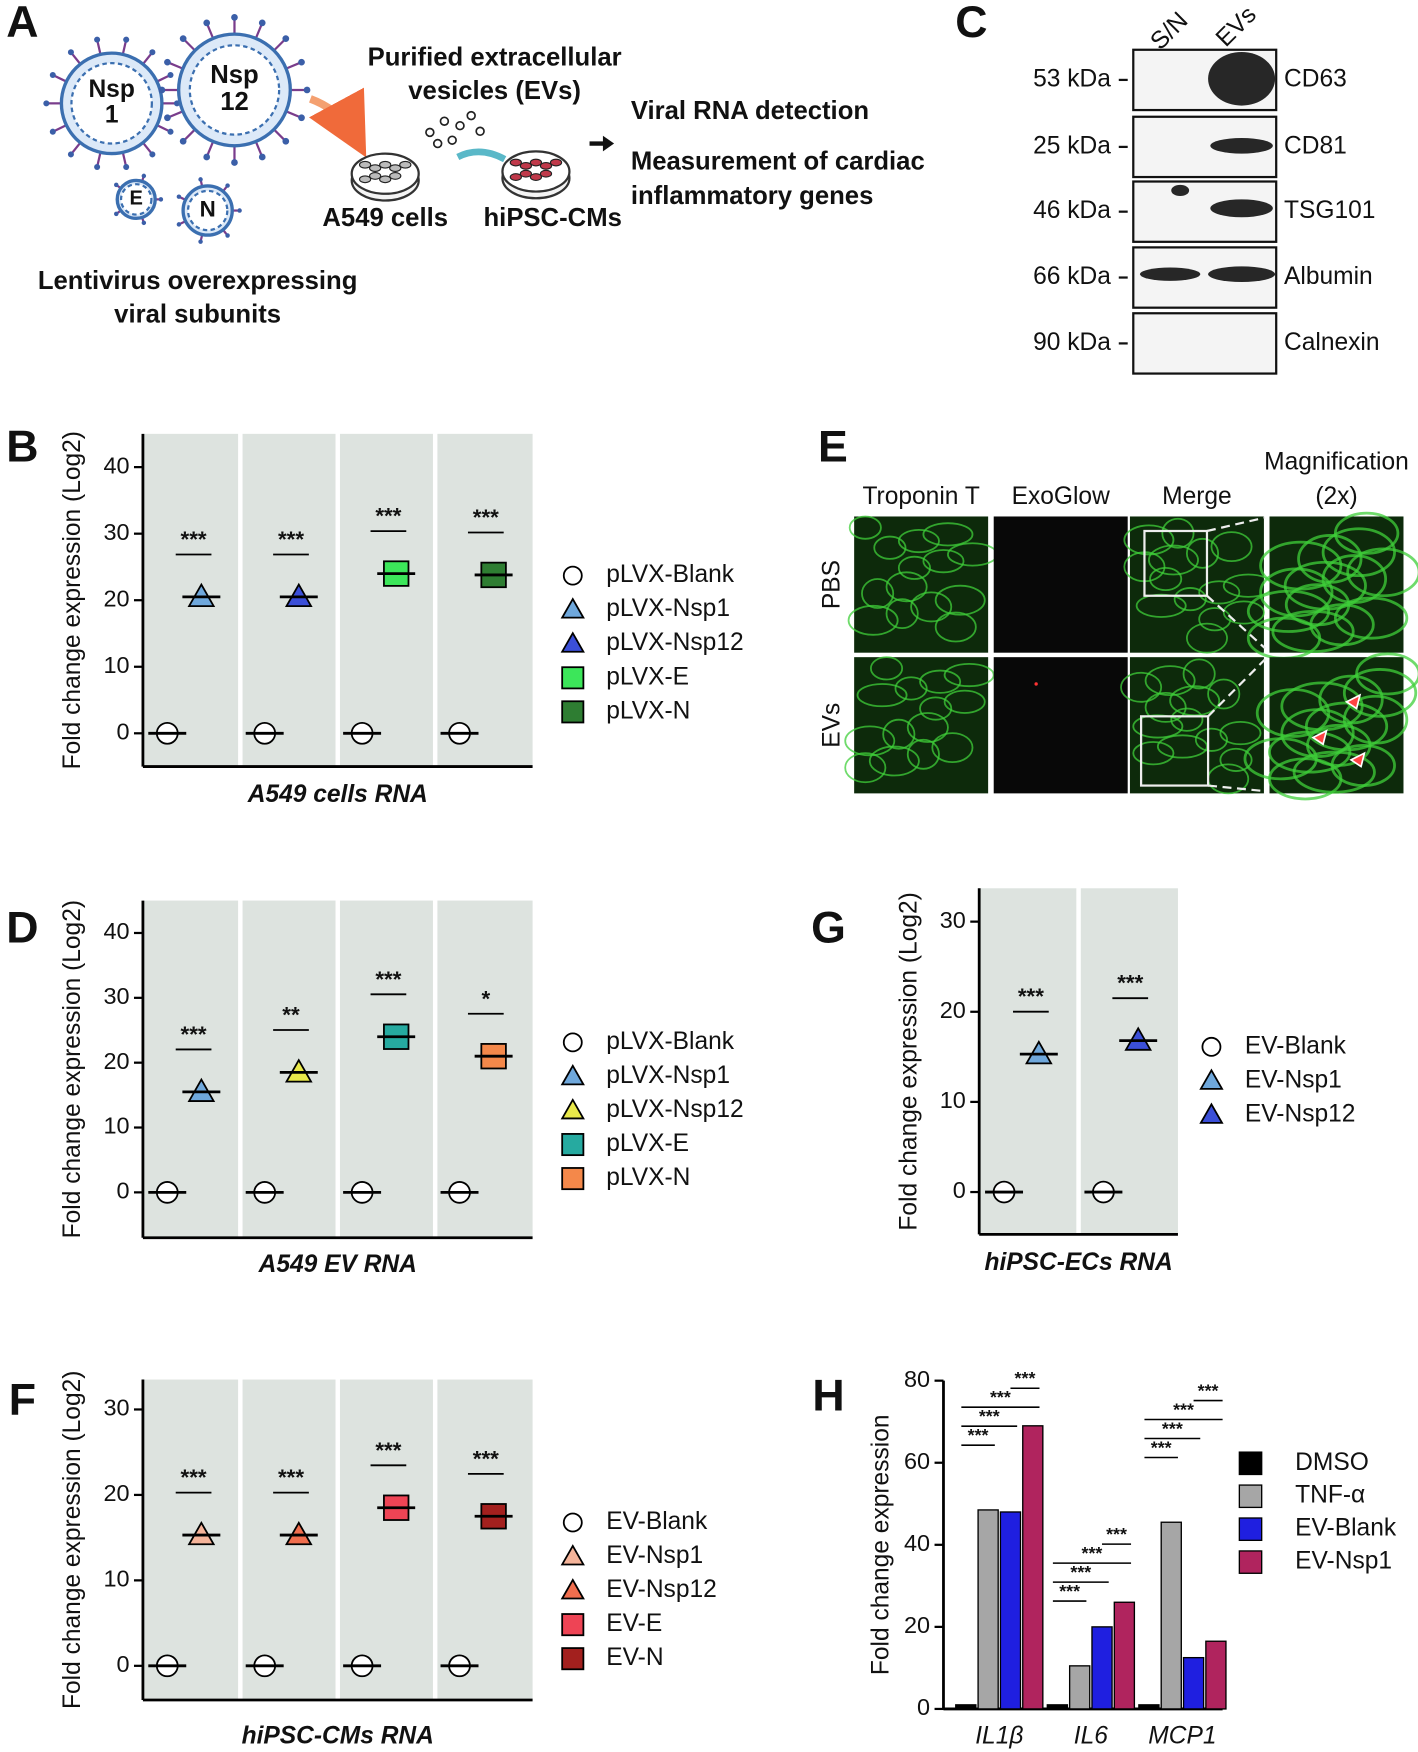 The width and height of the screenshot is (1418, 1752). I want to click on exoglow-dot, so click(1036, 684).